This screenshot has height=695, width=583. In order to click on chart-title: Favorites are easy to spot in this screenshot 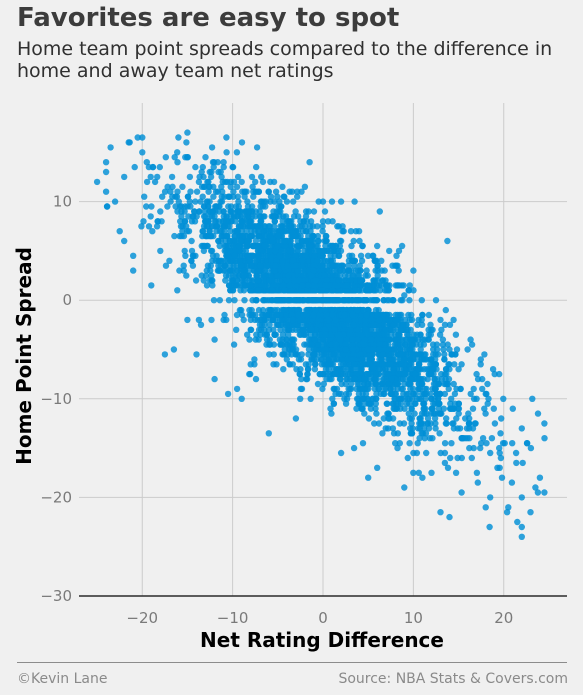, I will do `click(208, 18)`.